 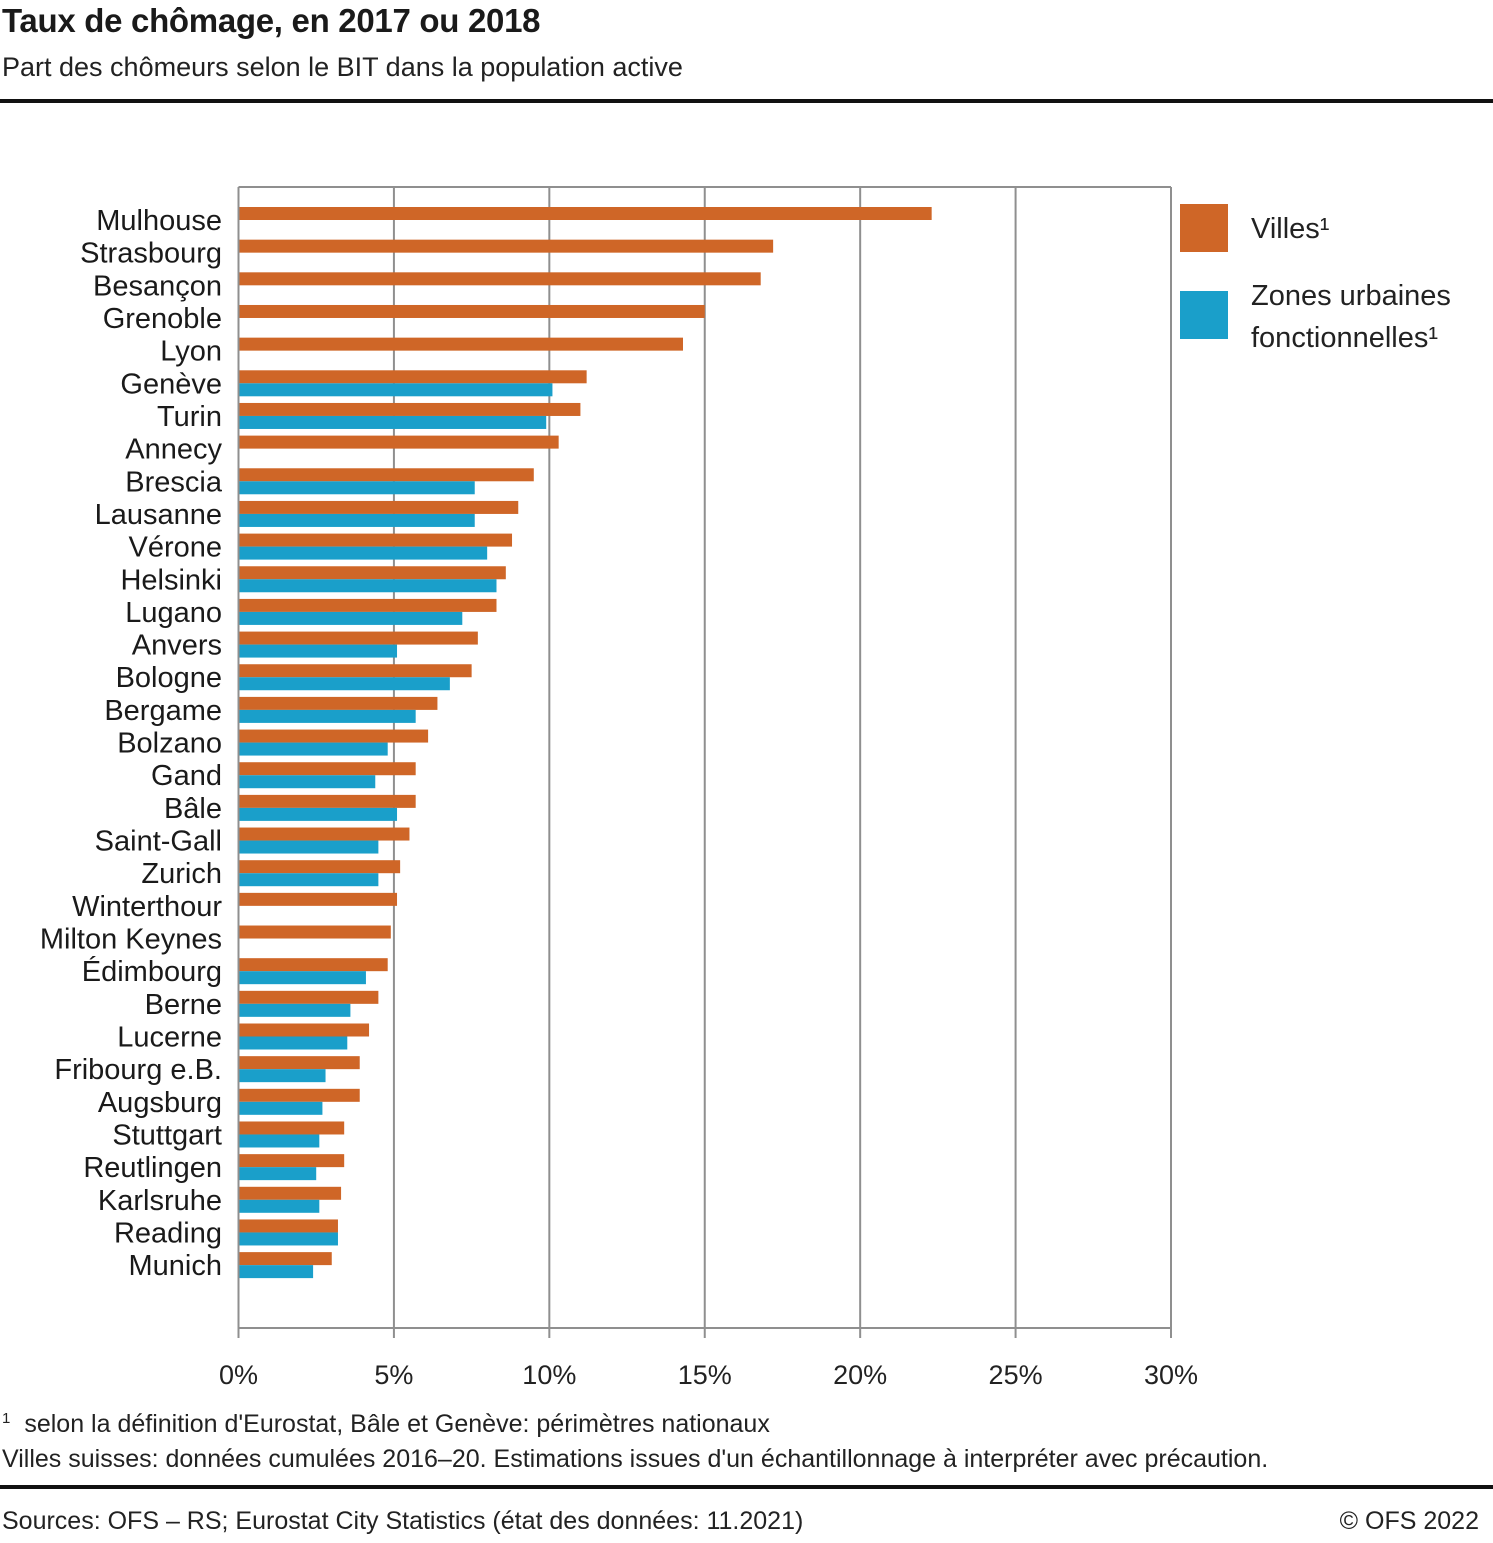 What do you see at coordinates (171, 580) in the screenshot?
I see `category-label: Helsinki` at bounding box center [171, 580].